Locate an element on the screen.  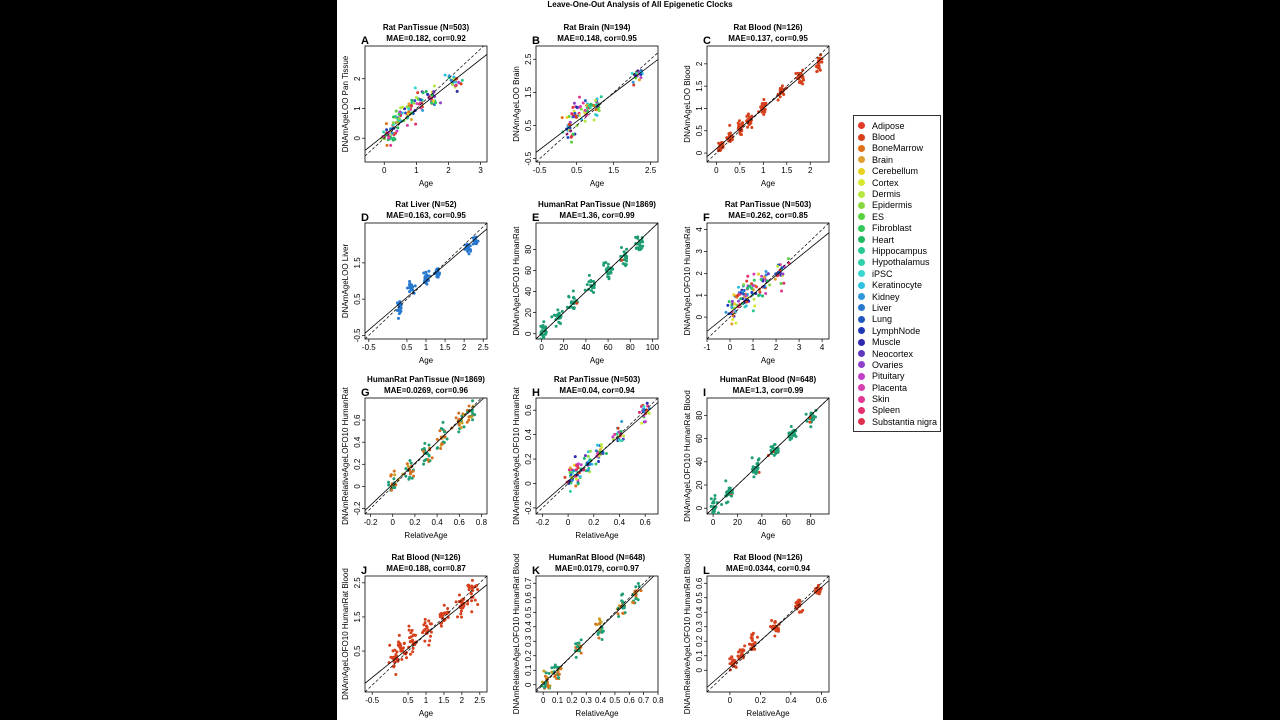
legend-label: Liver is located at coordinates (882, 307).